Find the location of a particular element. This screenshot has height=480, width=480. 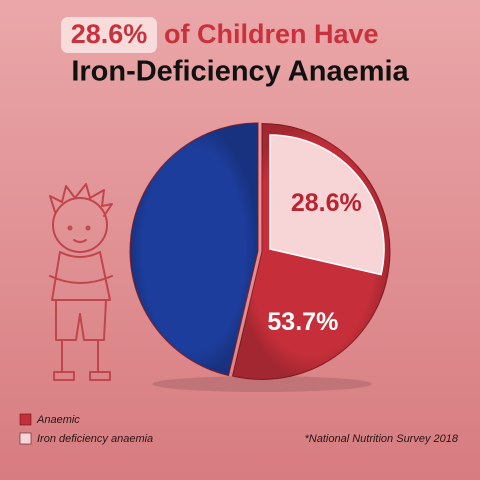

title-highlight: 28.6% is located at coordinates (109, 34).